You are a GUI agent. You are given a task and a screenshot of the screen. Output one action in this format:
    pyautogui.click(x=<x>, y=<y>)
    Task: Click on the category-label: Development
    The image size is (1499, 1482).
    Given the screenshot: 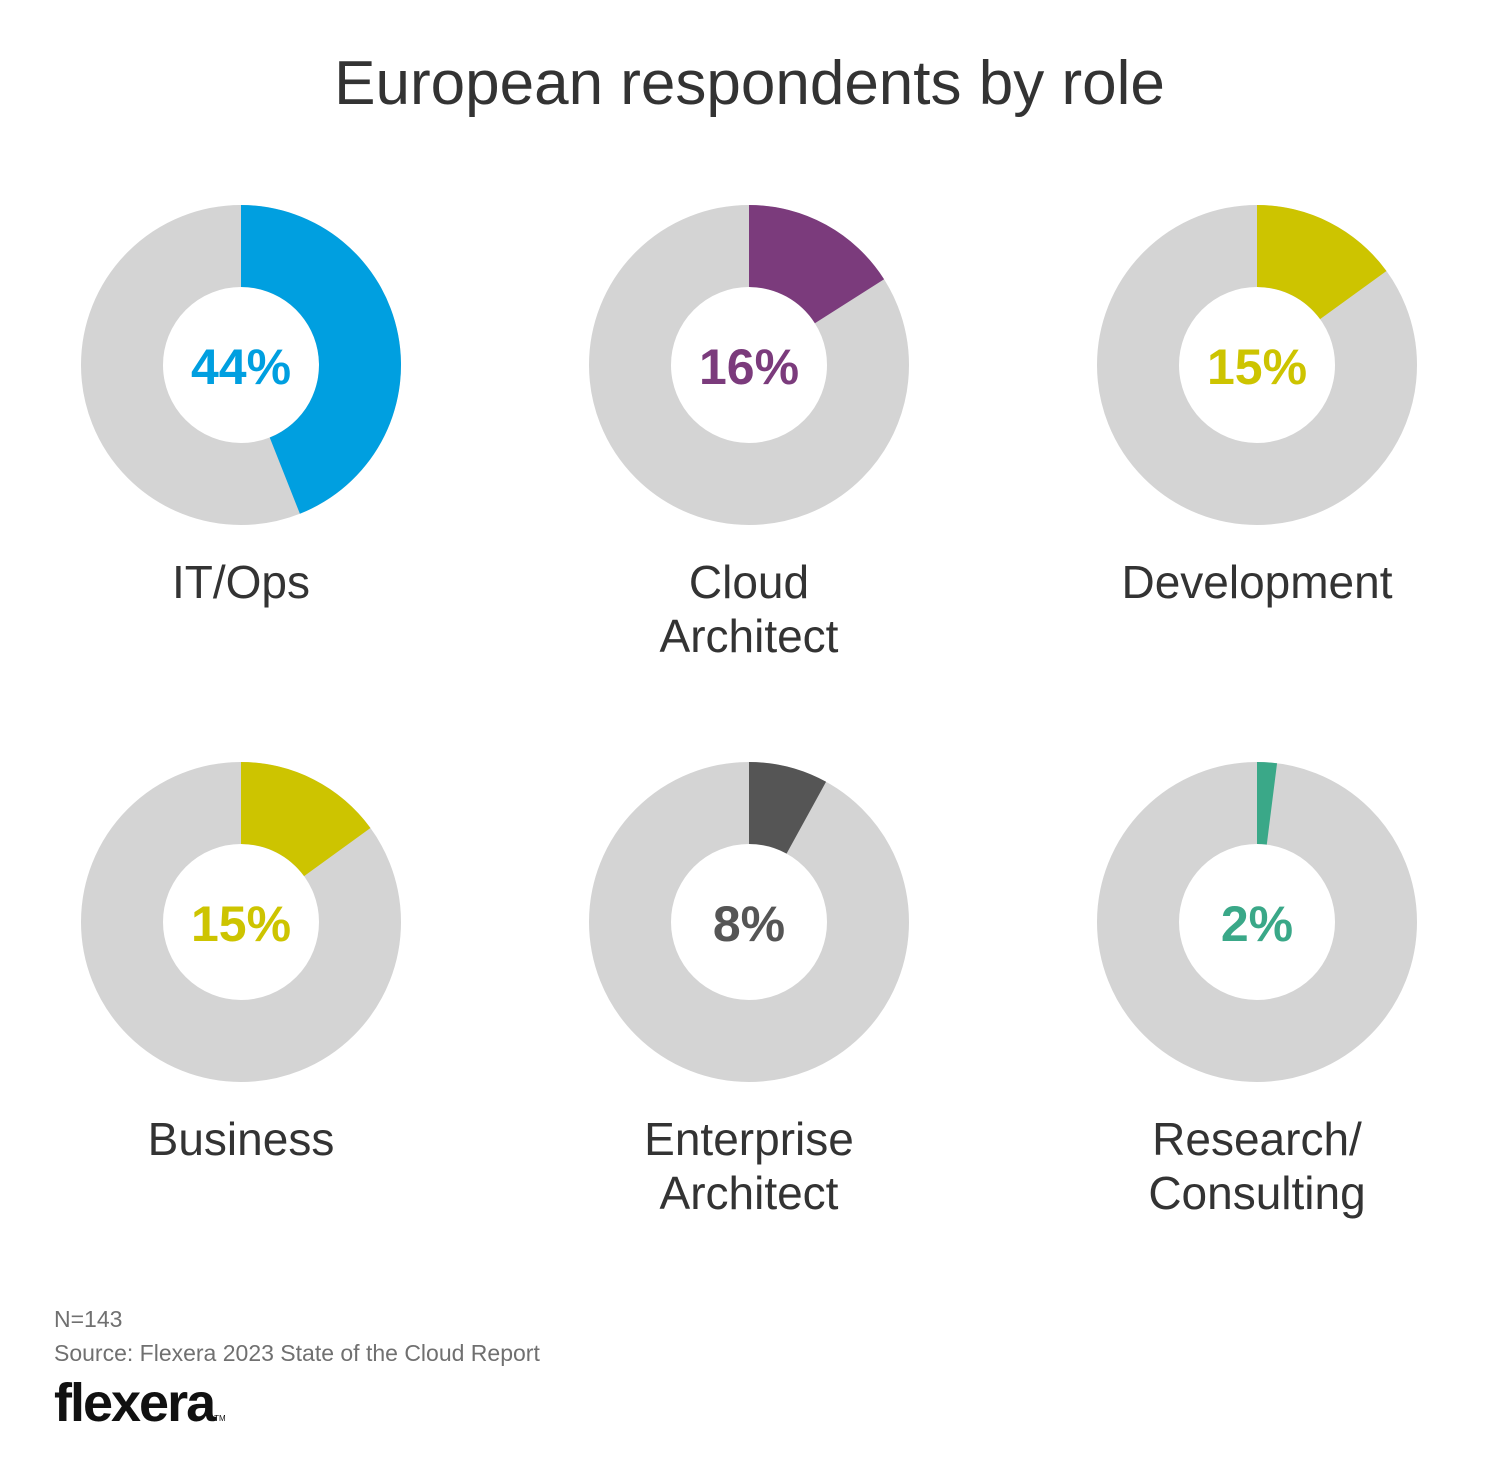 What is the action you would take?
    pyautogui.click(x=1257, y=582)
    